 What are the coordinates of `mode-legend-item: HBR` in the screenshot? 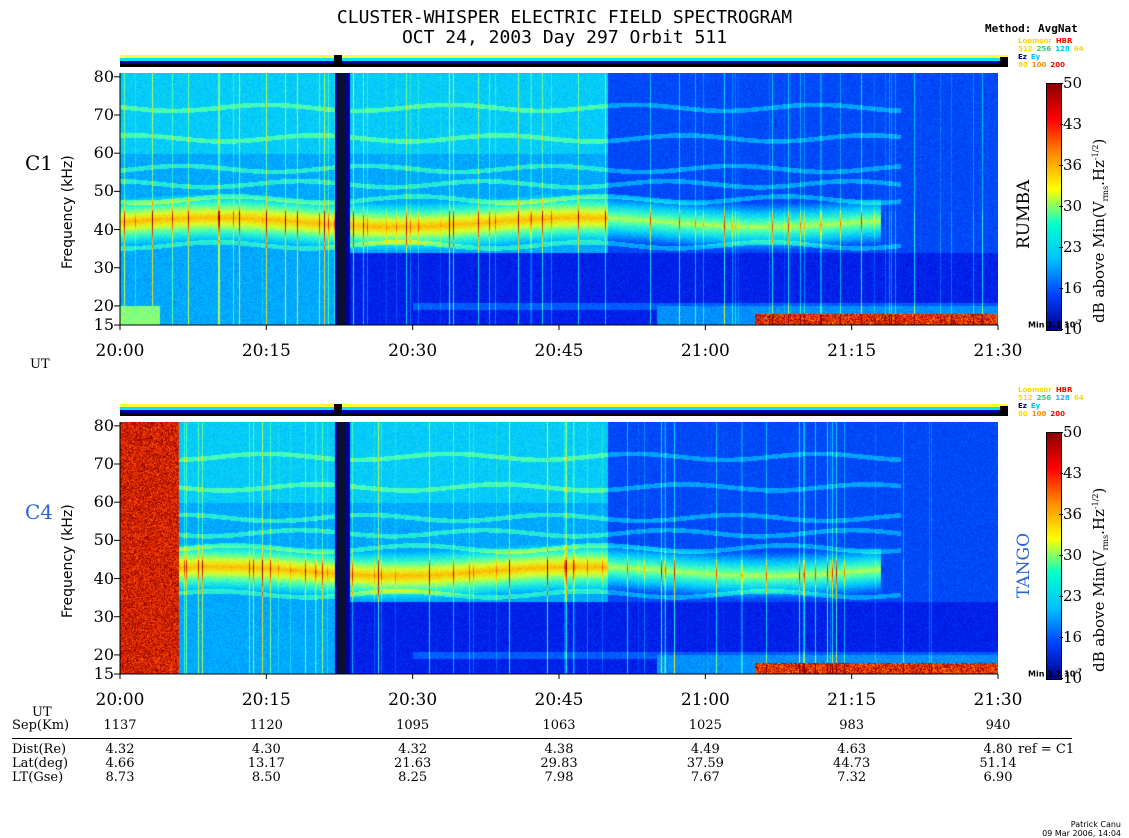 It's located at (1064, 390).